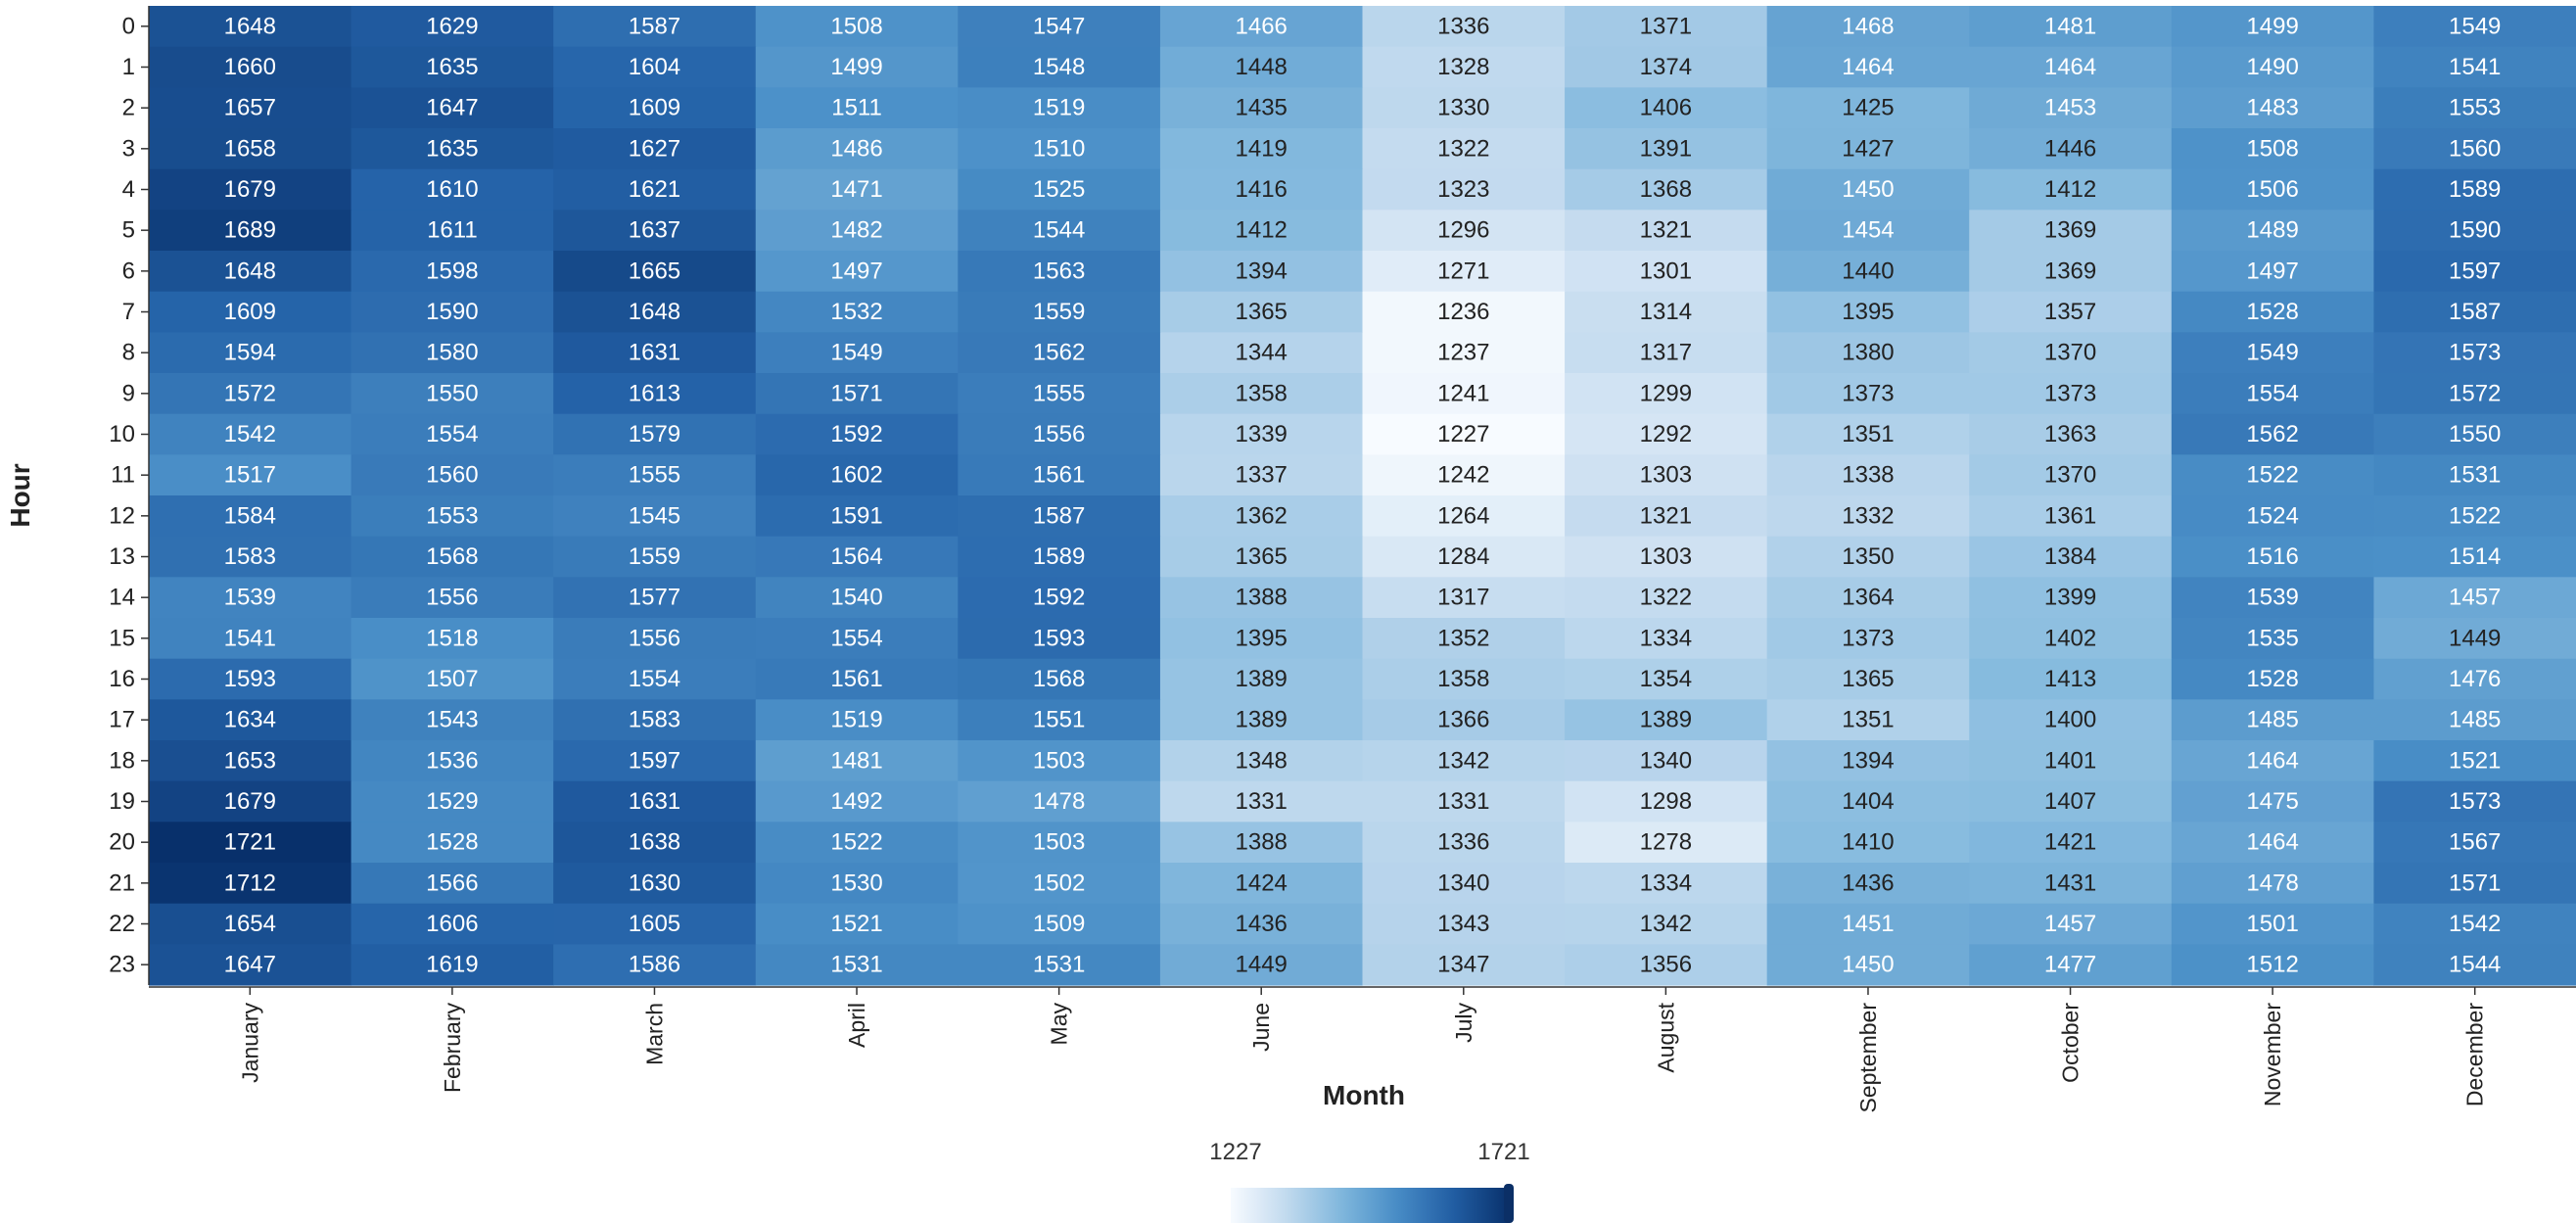 The width and height of the screenshot is (2576, 1223). What do you see at coordinates (1463, 760) in the screenshot?
I see `heatmap-cell-label: 1342` at bounding box center [1463, 760].